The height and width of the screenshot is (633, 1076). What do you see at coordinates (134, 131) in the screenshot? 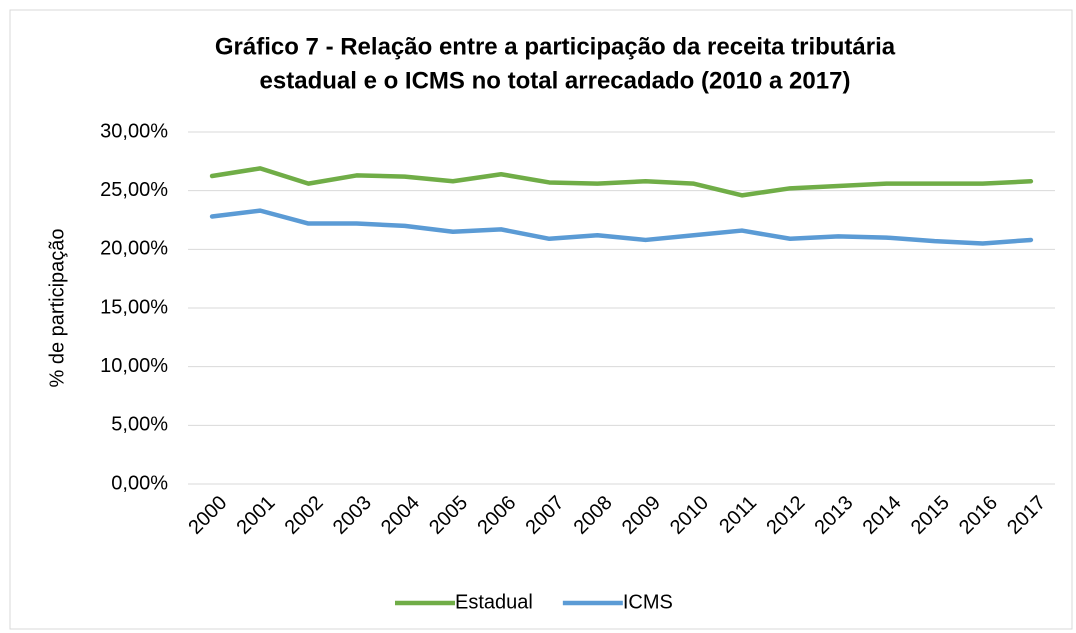
I see `y-tick-label: 30,00%` at bounding box center [134, 131].